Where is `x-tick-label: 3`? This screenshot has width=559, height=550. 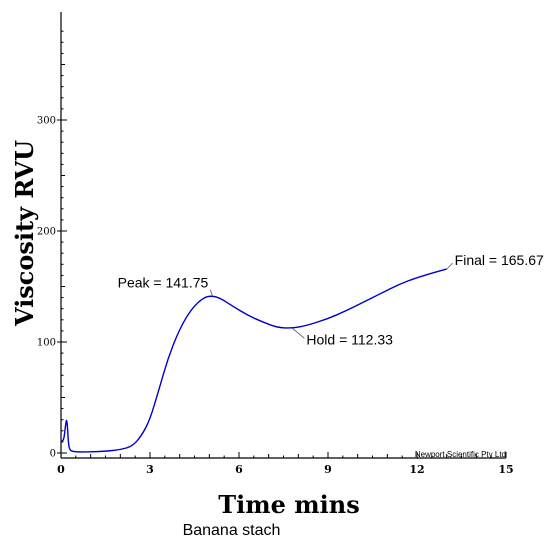 x-tick-label: 3 is located at coordinates (150, 469).